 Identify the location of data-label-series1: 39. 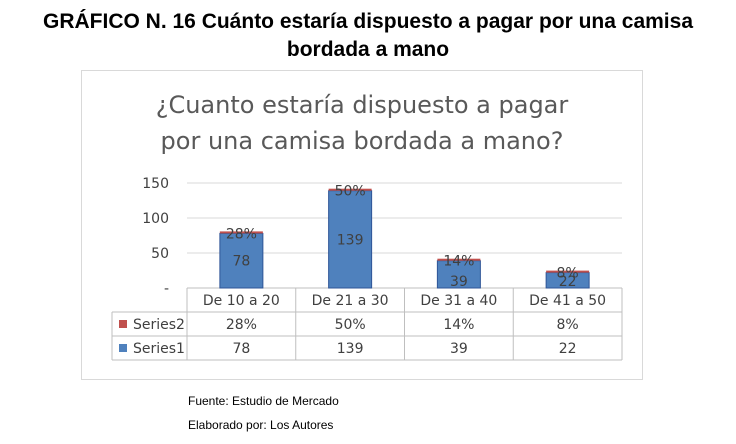
(459, 282).